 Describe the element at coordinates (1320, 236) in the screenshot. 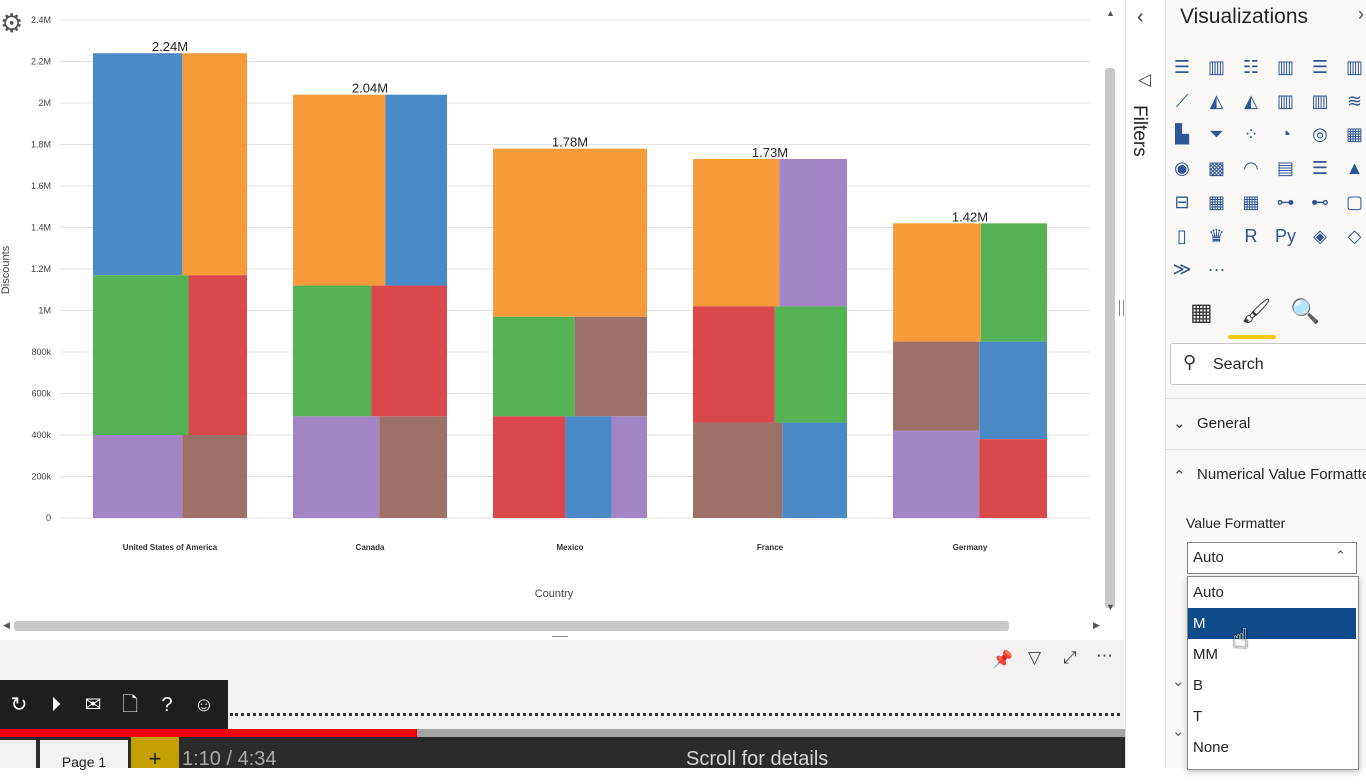

I see `power-apps-icon: ◈` at that location.